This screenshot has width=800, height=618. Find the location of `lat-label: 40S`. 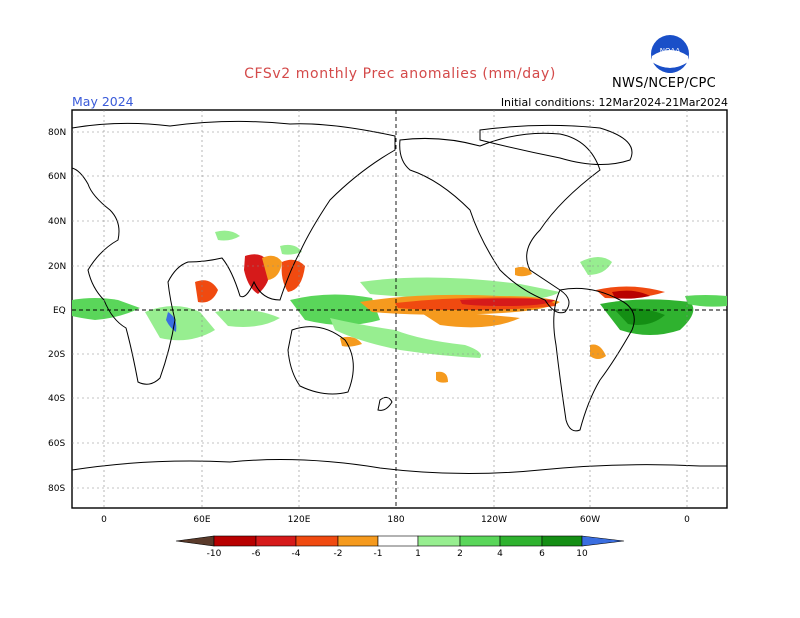

lat-label: 40S is located at coordinates (56, 399).